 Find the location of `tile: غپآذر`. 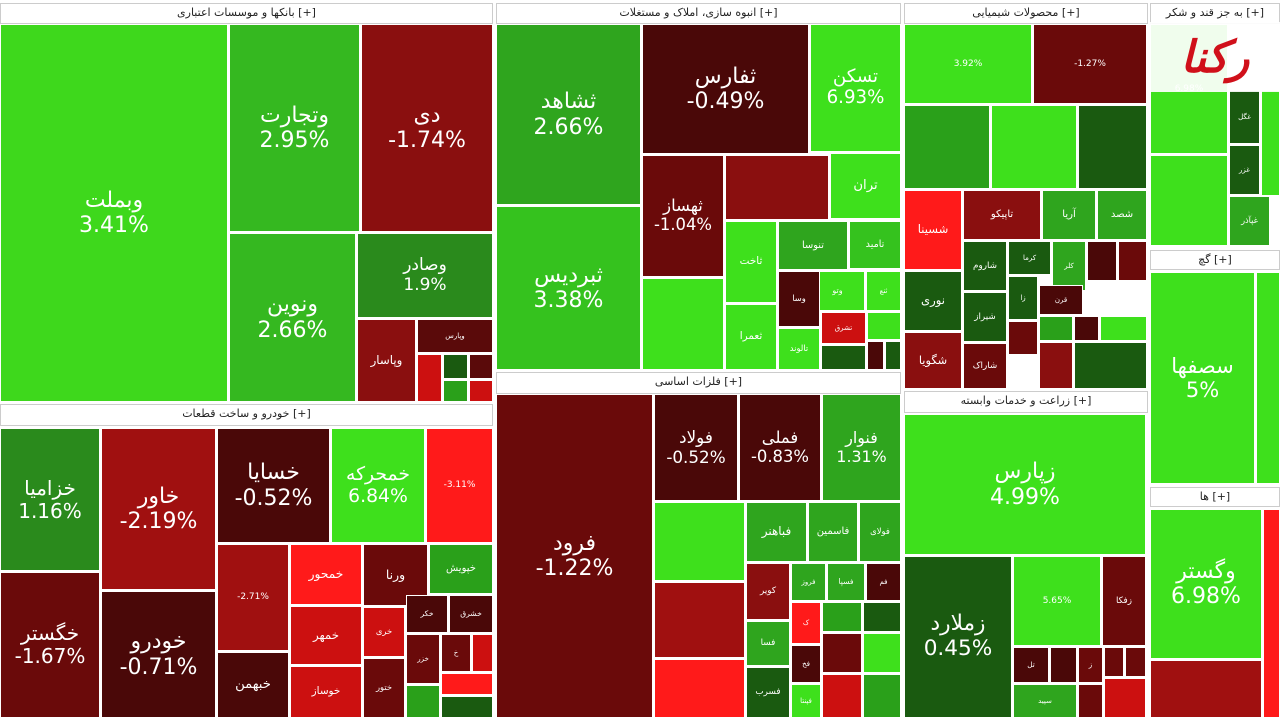

tile: غپآذر is located at coordinates (1249, 221).